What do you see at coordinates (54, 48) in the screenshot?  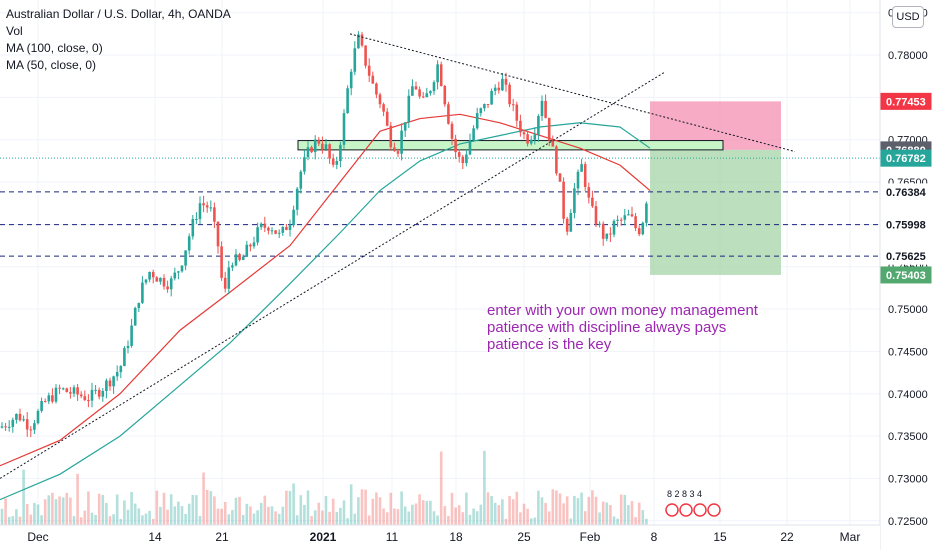 I see `ma100-indicator-label: MA (100, close, 0)` at bounding box center [54, 48].